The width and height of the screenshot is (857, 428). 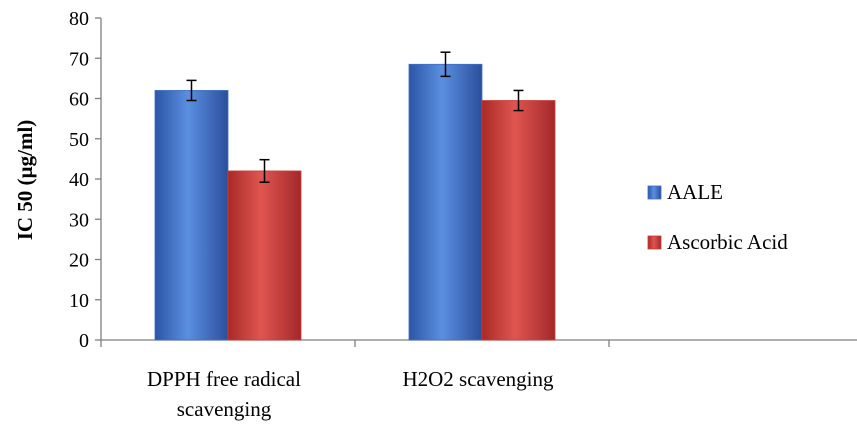 What do you see at coordinates (79, 59) in the screenshot?
I see `y-tick-label: 70` at bounding box center [79, 59].